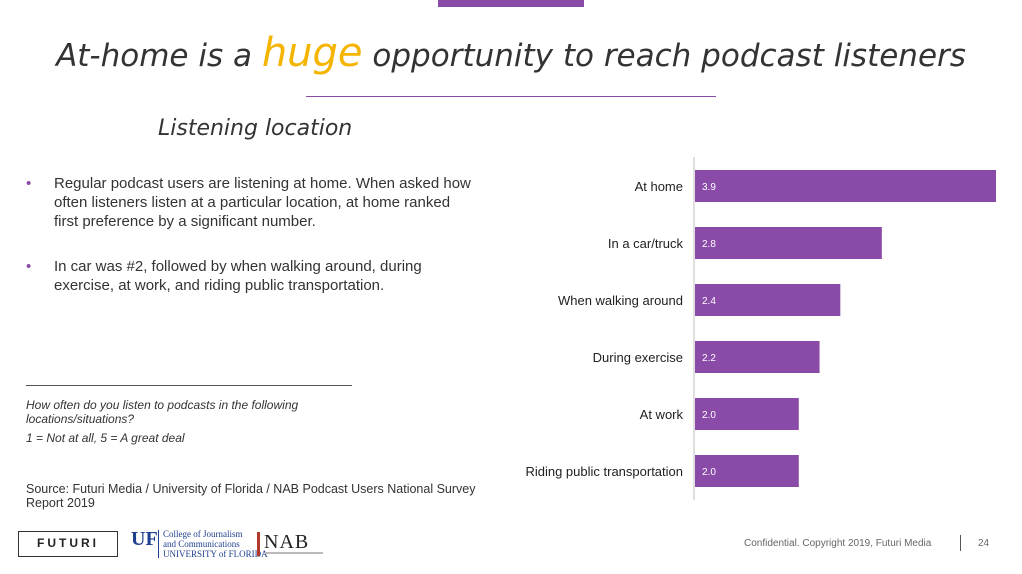 This screenshot has height=574, width=1022. I want to click on uf-divider, so click(158, 544).